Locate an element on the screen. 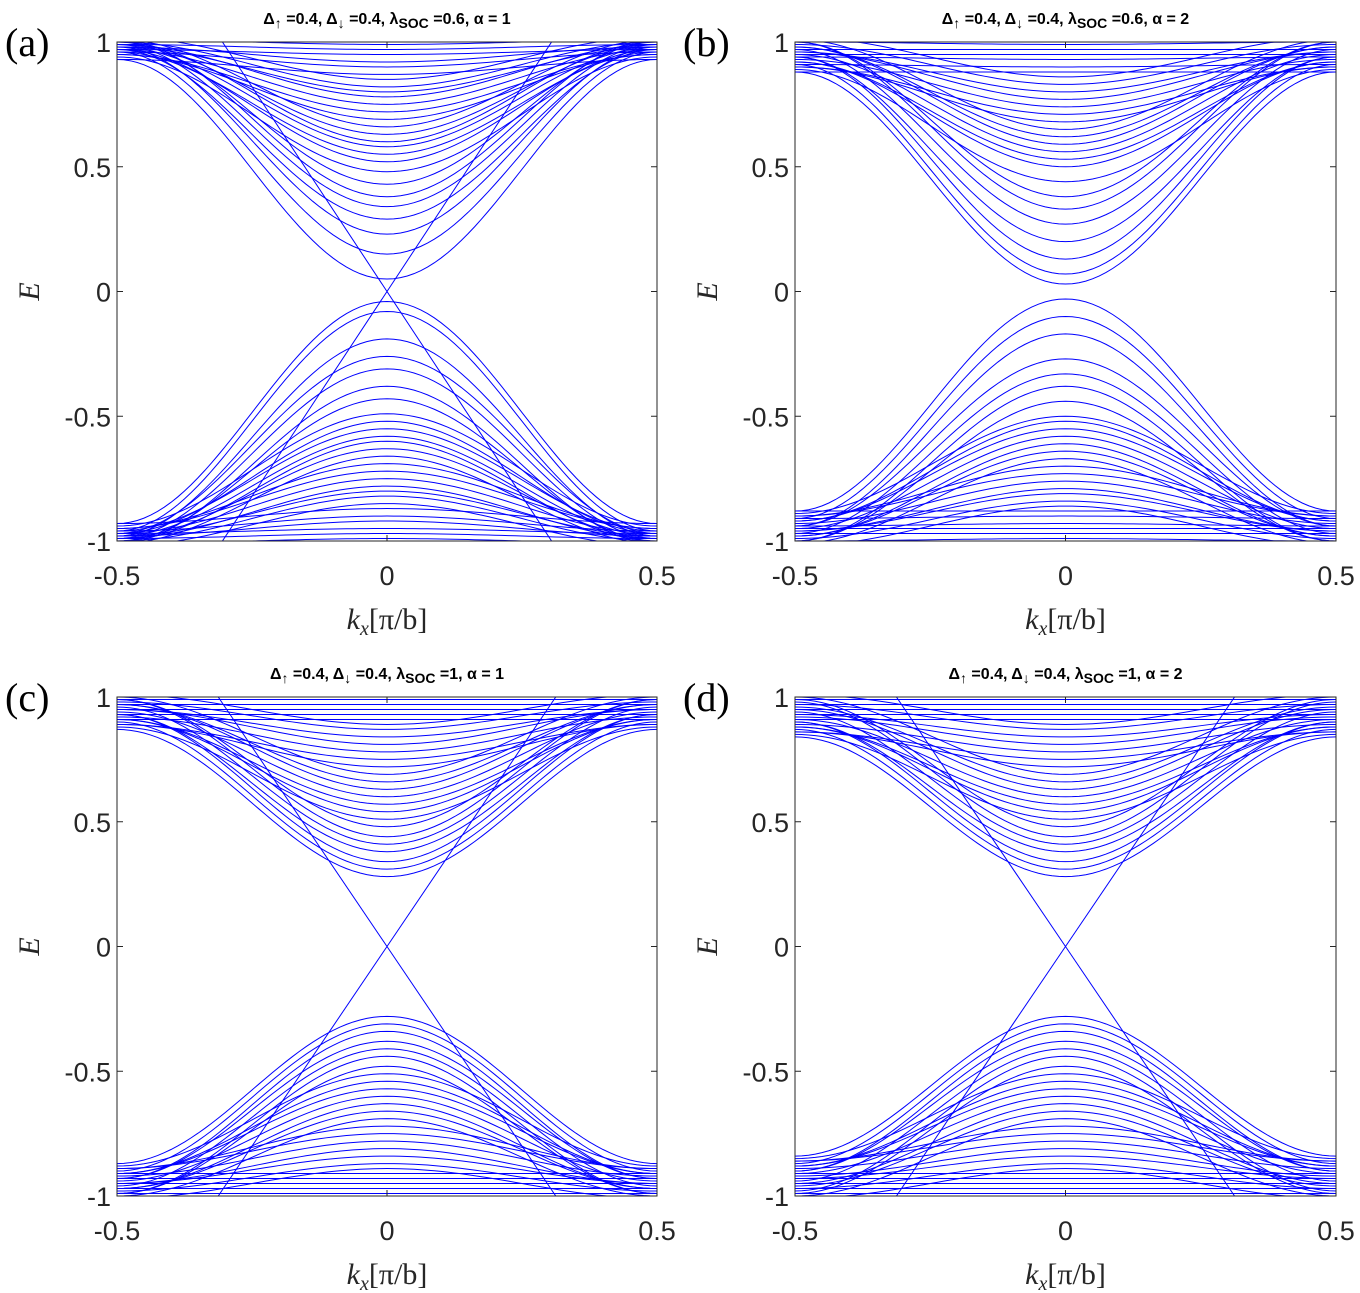 This screenshot has width=1360, height=1293. x-label-text: k is located at coordinates (1032, 619).